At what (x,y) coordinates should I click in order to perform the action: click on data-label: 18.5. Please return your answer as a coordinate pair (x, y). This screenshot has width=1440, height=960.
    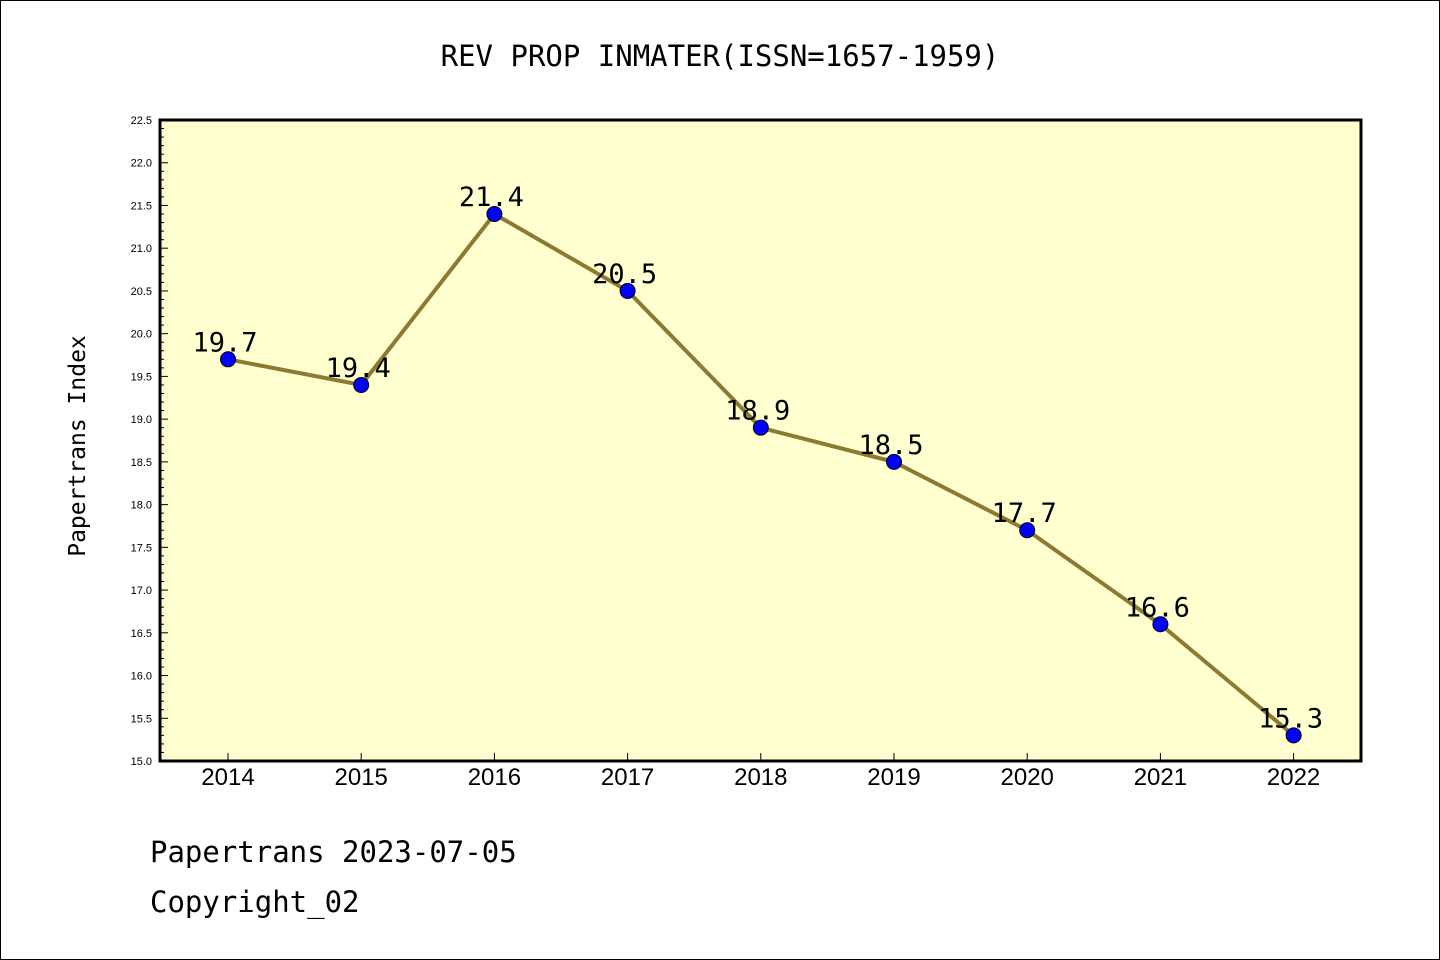
    Looking at the image, I should click on (890, 445).